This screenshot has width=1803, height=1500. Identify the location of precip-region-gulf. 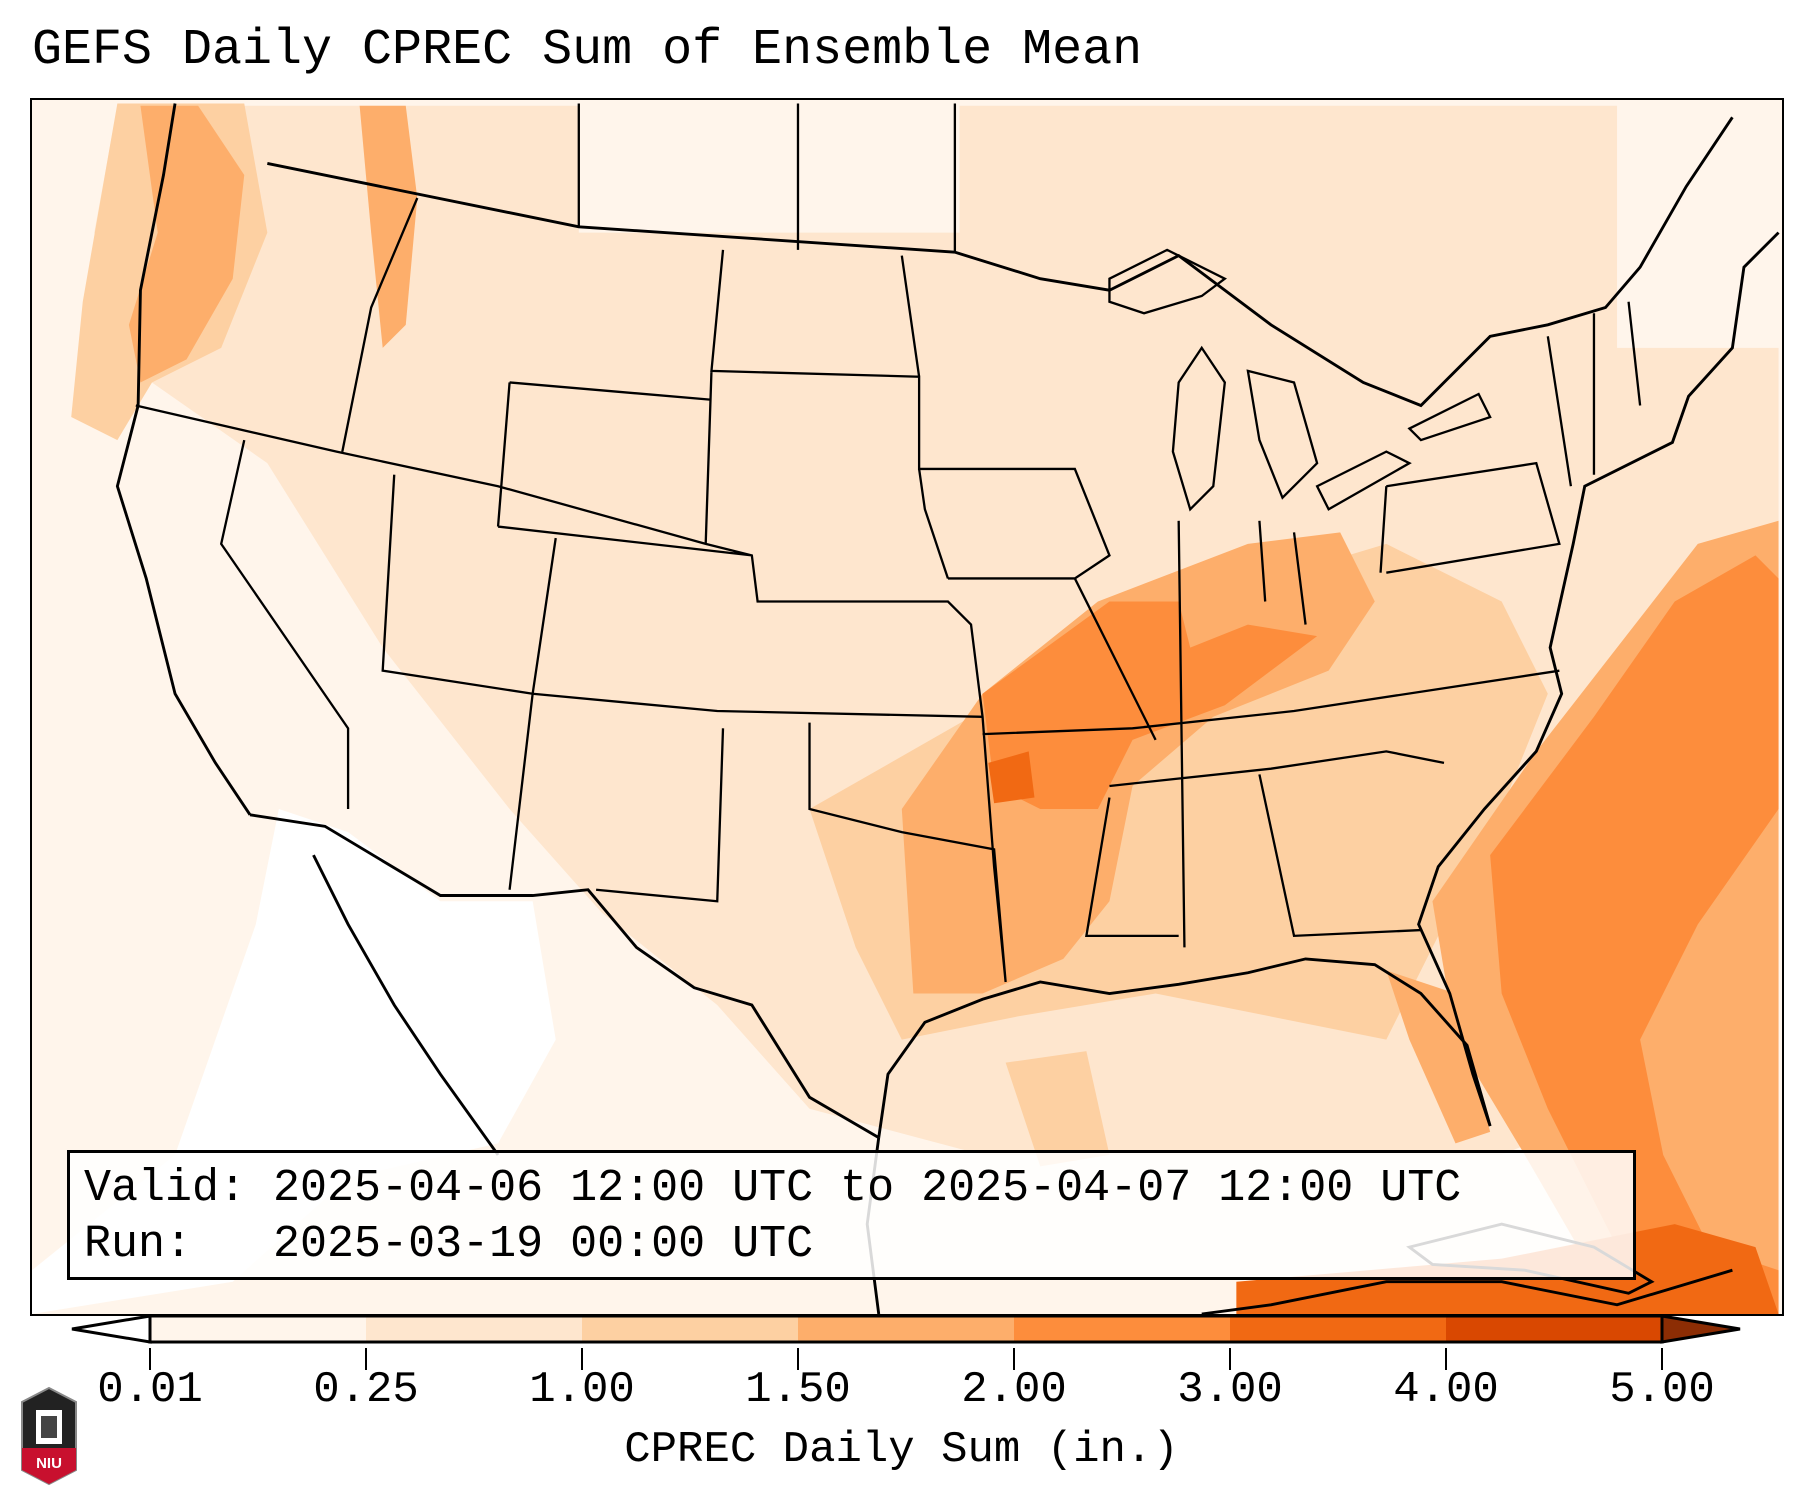
(1057, 1109).